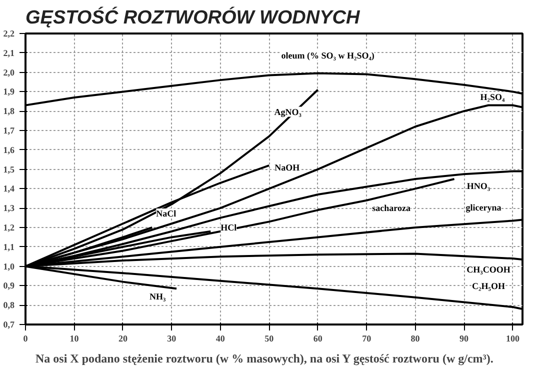 This screenshot has width=541, height=375. What do you see at coordinates (327, 55) in the screenshot?
I see `series-label: oleum (% SO₃ w H₂SO₄)` at bounding box center [327, 55].